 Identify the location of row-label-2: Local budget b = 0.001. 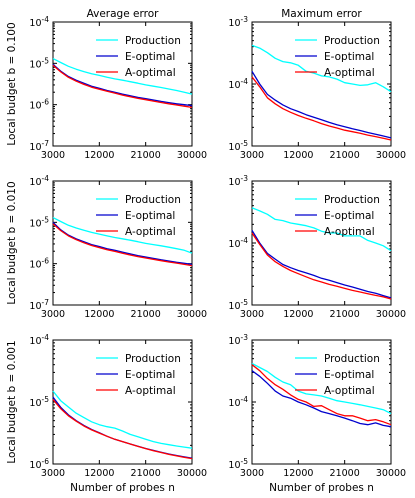
(12, 401).